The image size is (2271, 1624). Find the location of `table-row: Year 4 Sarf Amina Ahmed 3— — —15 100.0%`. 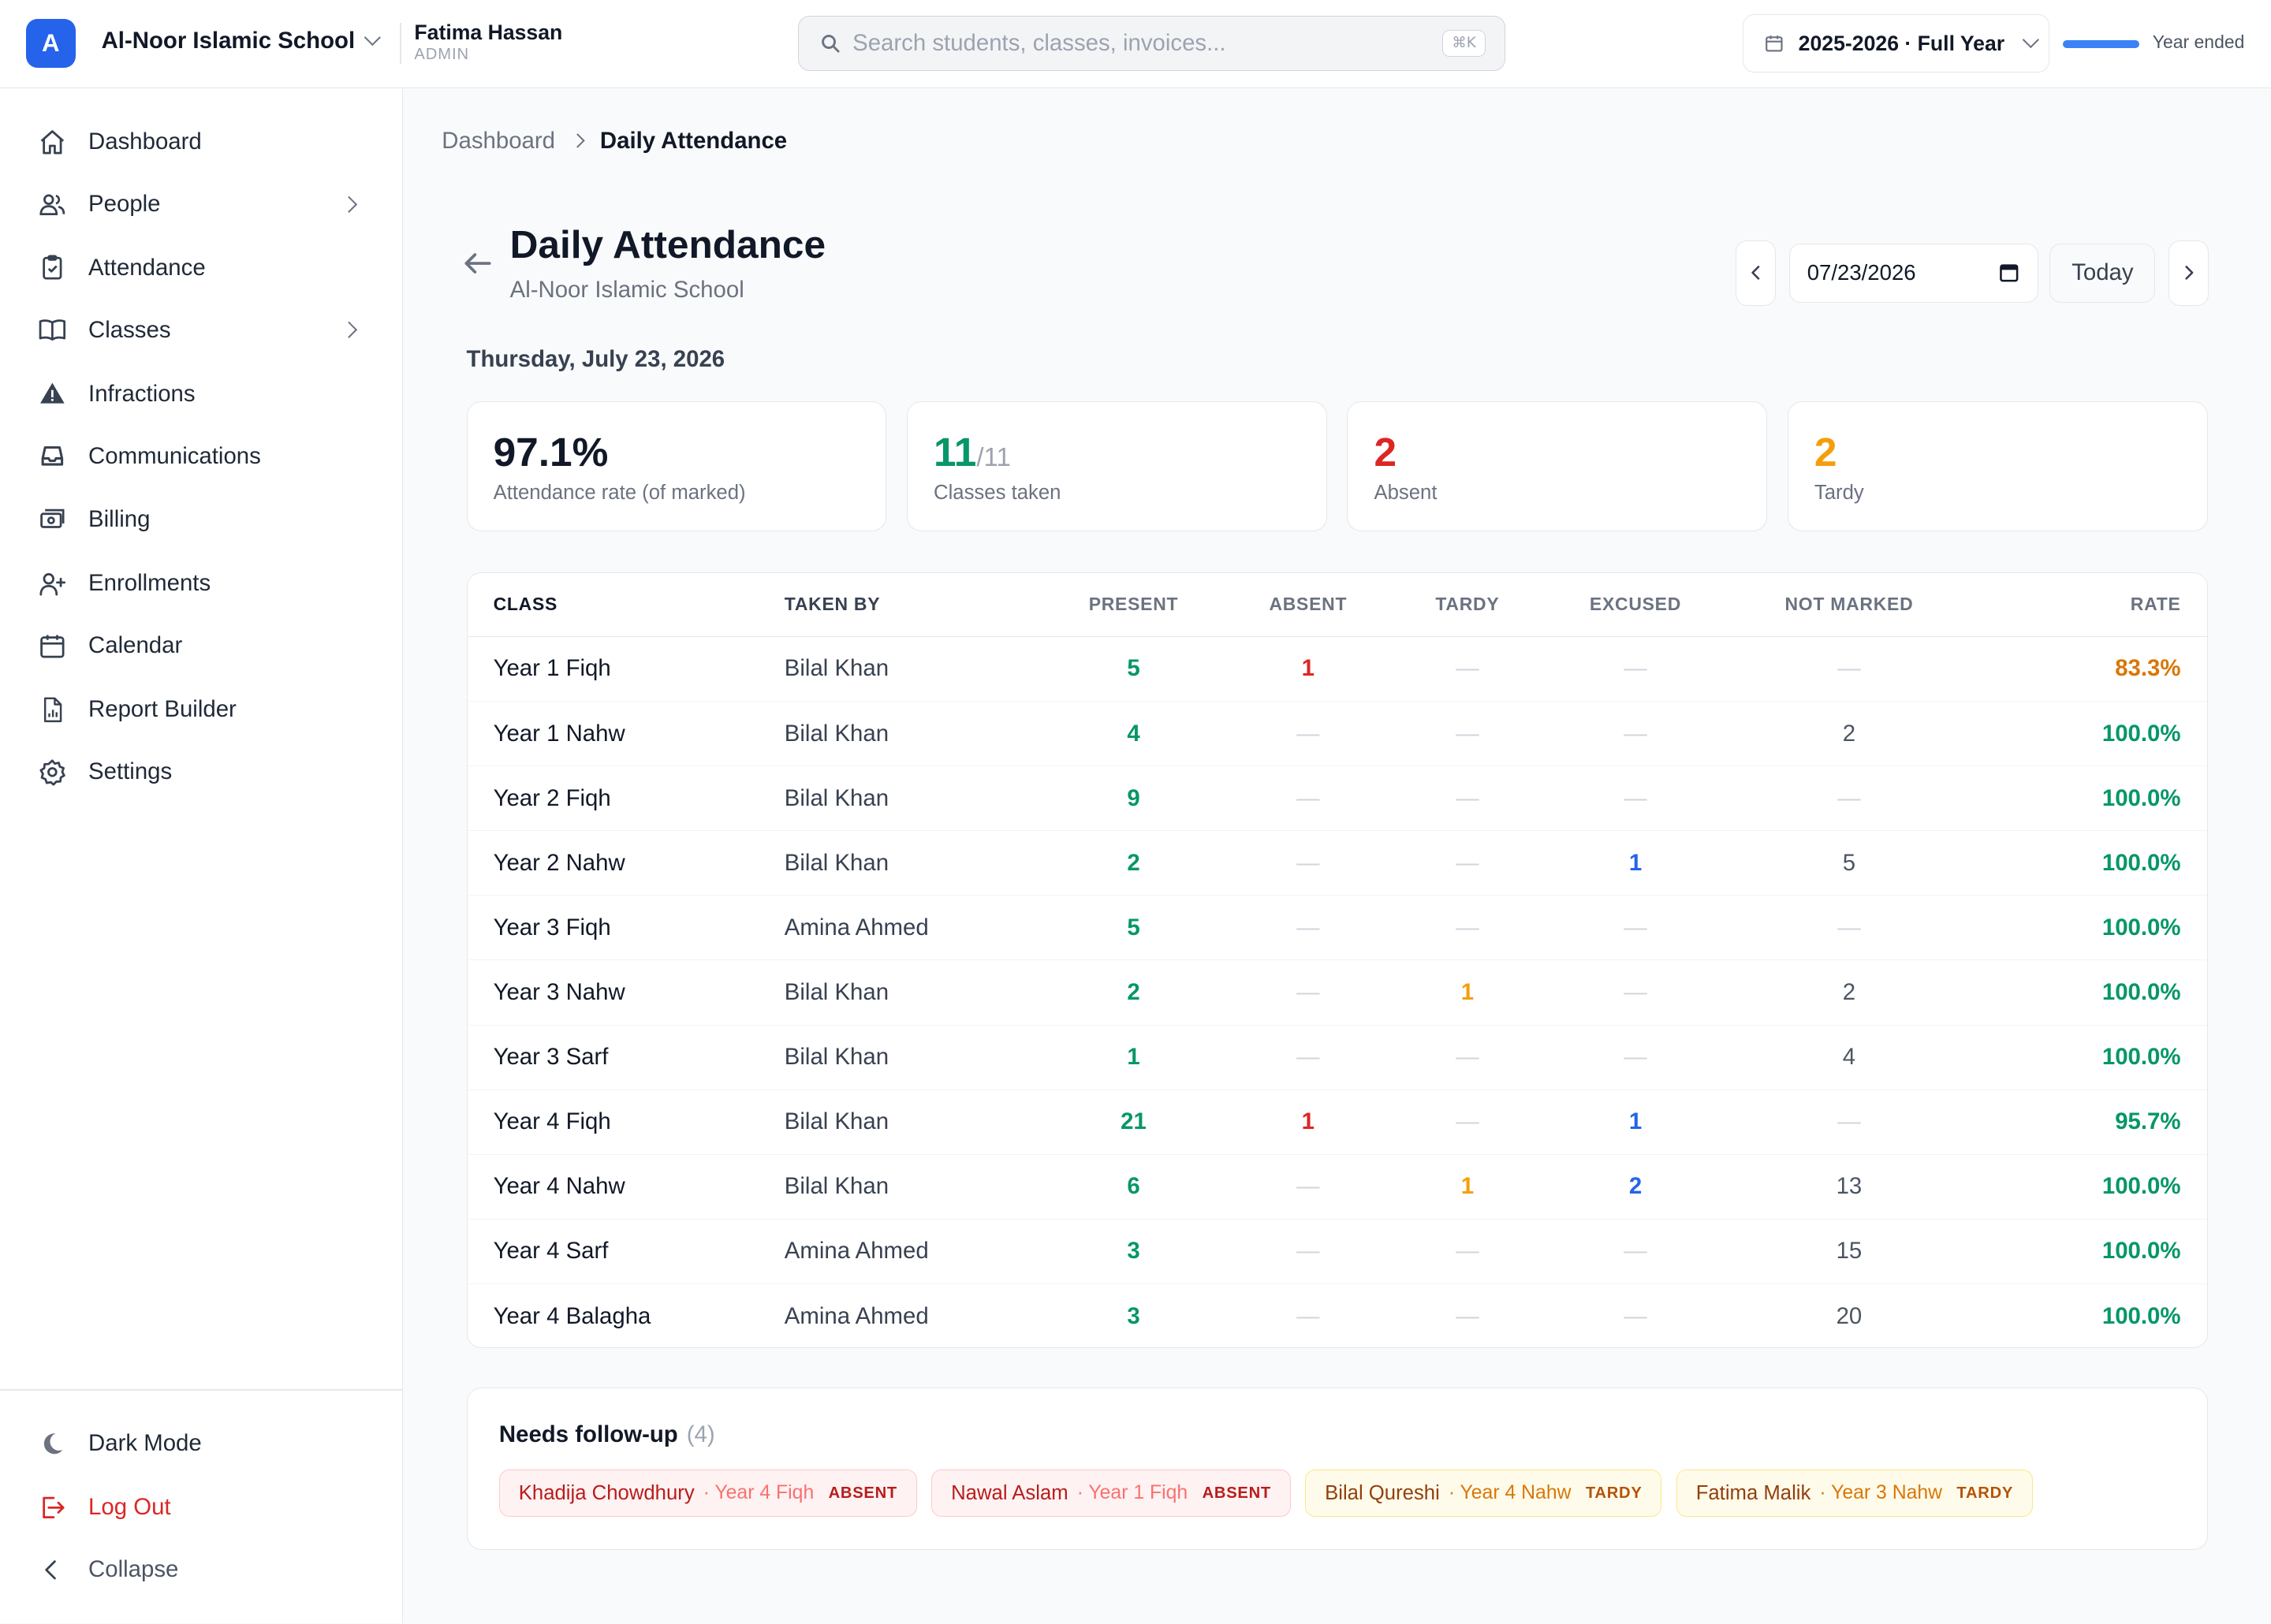

table-row: Year 4 Sarf Amina Ahmed 3— — —15 100.0% is located at coordinates (1337, 1252).